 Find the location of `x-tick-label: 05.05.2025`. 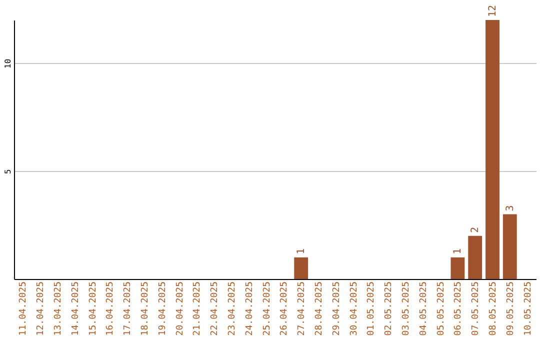

x-tick-label: 05.05.2025 is located at coordinates (441, 309).